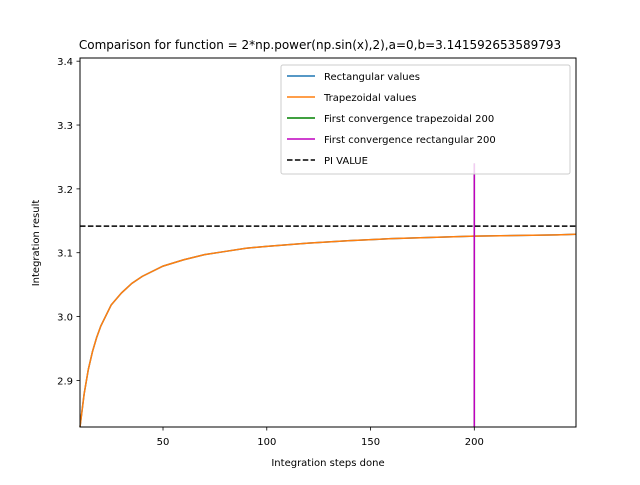  I want to click on y-tick-label: 3.2, so click(65, 190).